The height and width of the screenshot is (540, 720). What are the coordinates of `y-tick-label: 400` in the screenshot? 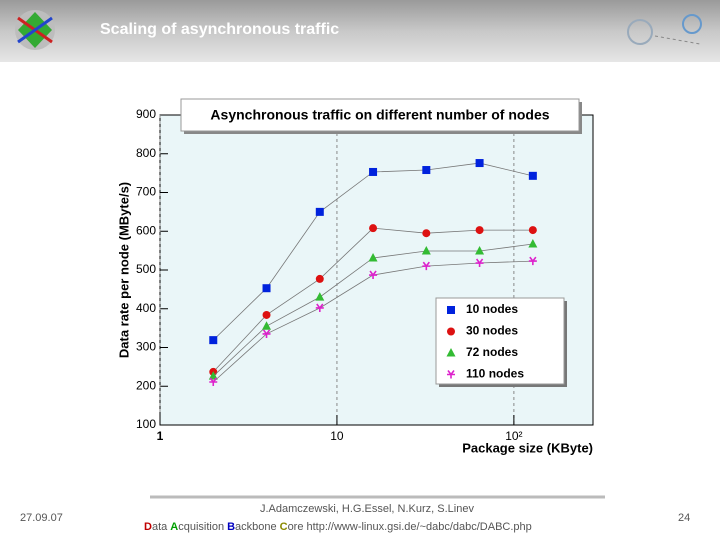 It's located at (146, 308).